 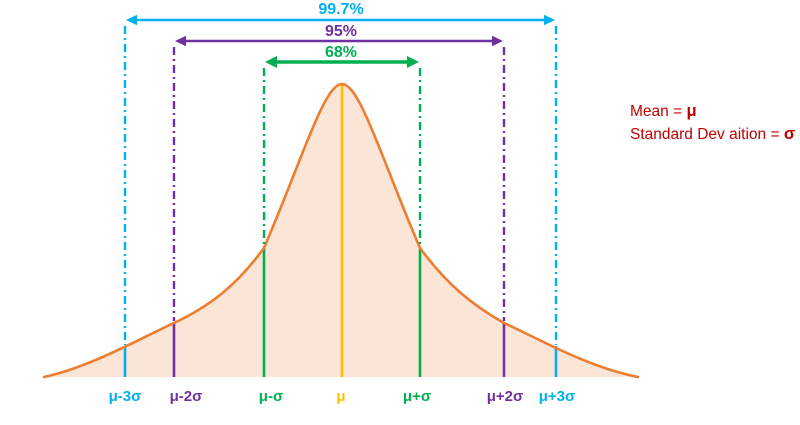 I want to click on band-997-arrow, so click(x=340, y=20).